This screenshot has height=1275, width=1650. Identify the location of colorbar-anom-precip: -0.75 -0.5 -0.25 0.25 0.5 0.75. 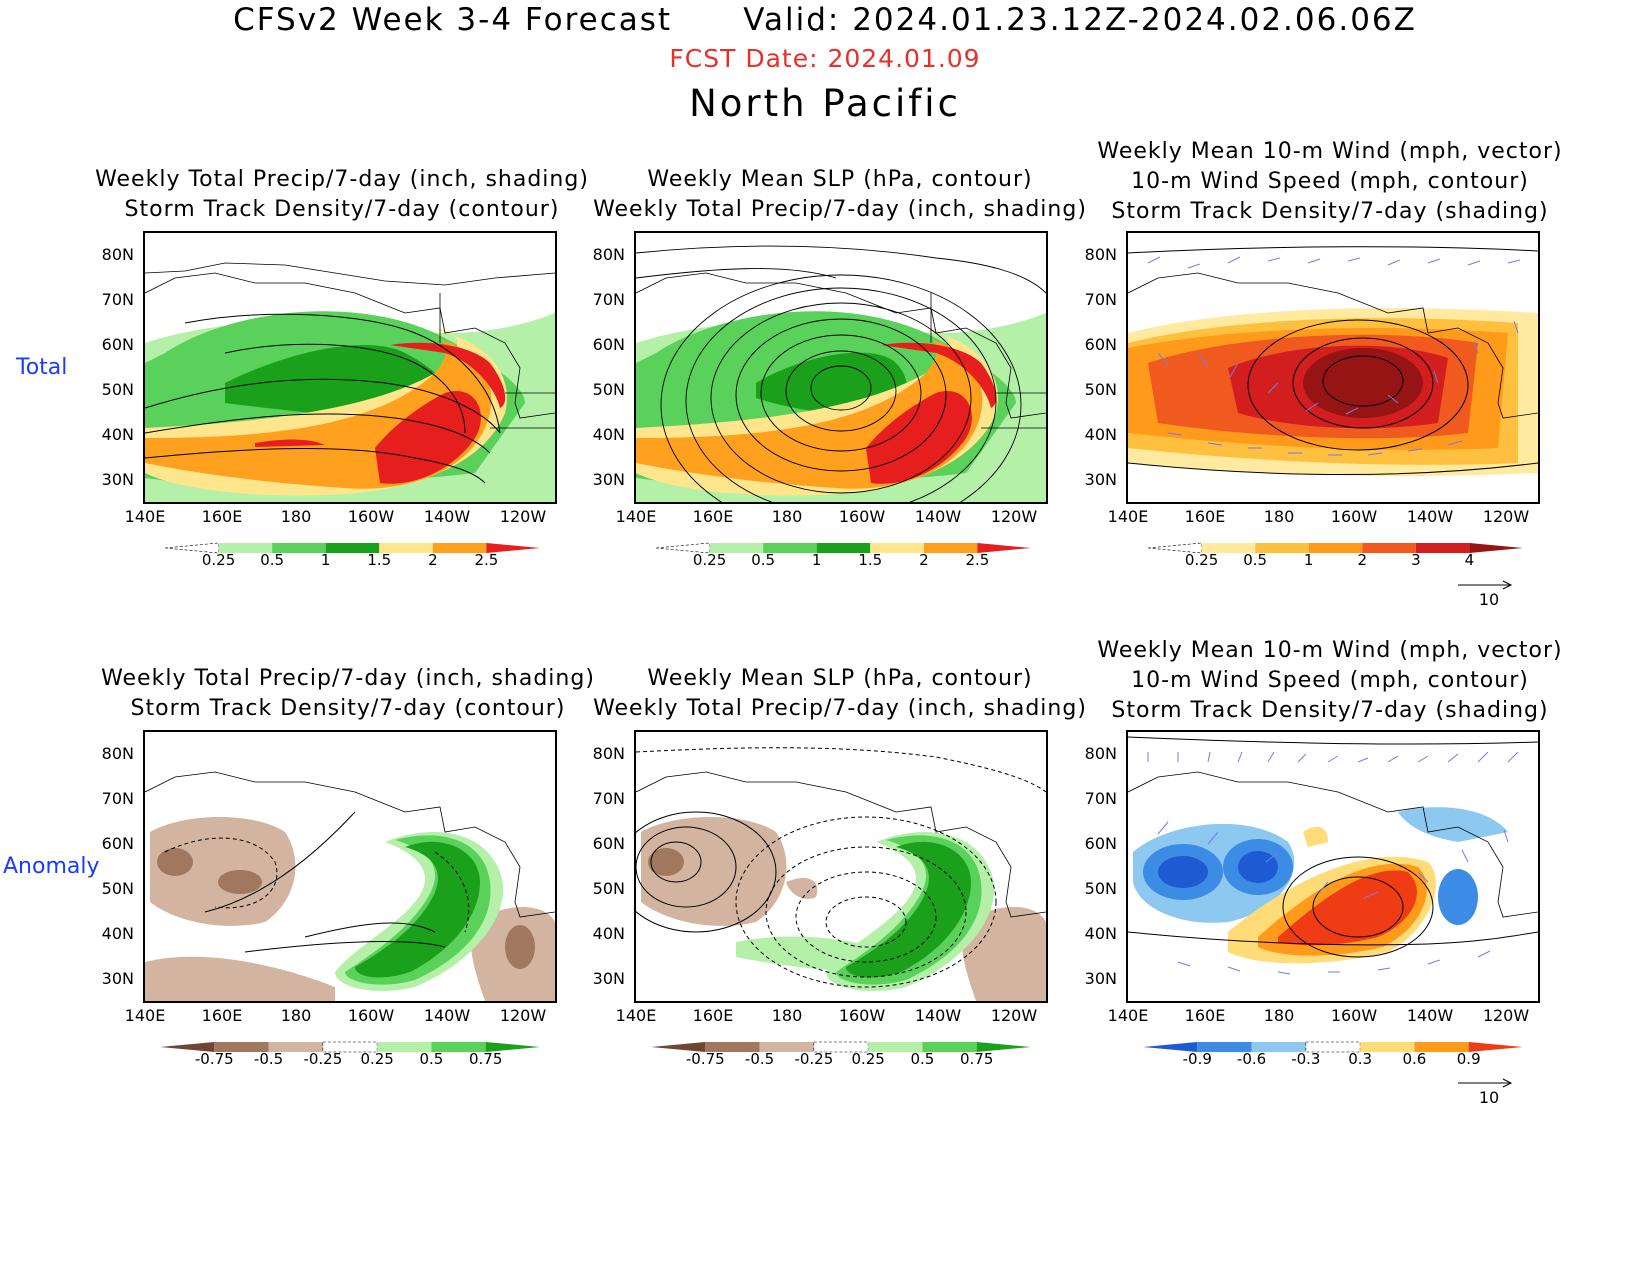
(350, 1060).